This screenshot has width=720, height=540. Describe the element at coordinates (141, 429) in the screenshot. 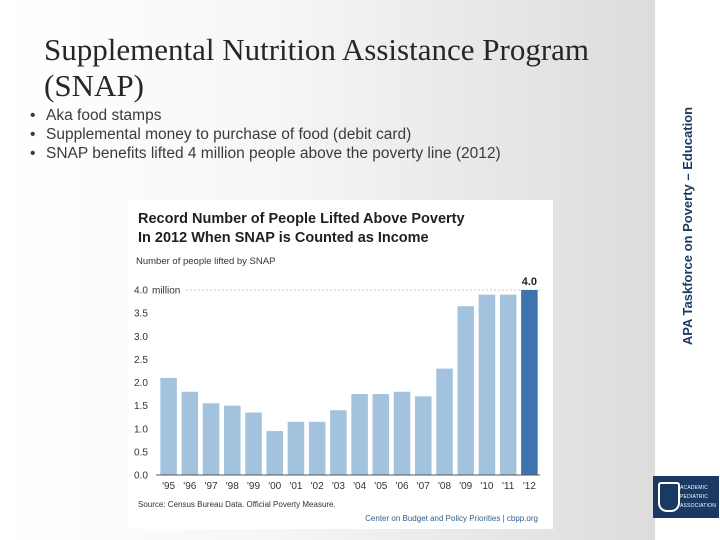

I see `y-tick-label: 1.0` at that location.